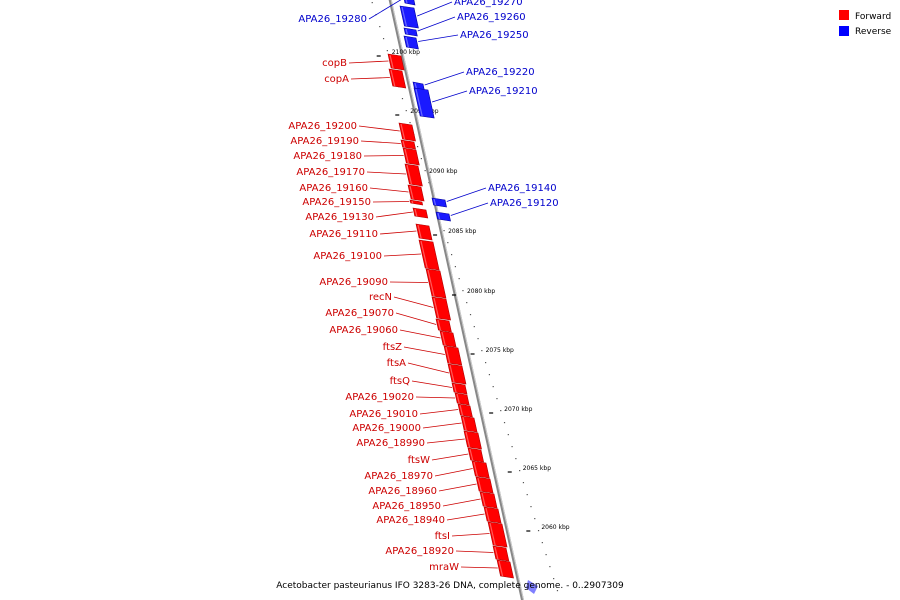 This screenshot has width=900, height=600. I want to click on gene-copa: copA, so click(365, 78).